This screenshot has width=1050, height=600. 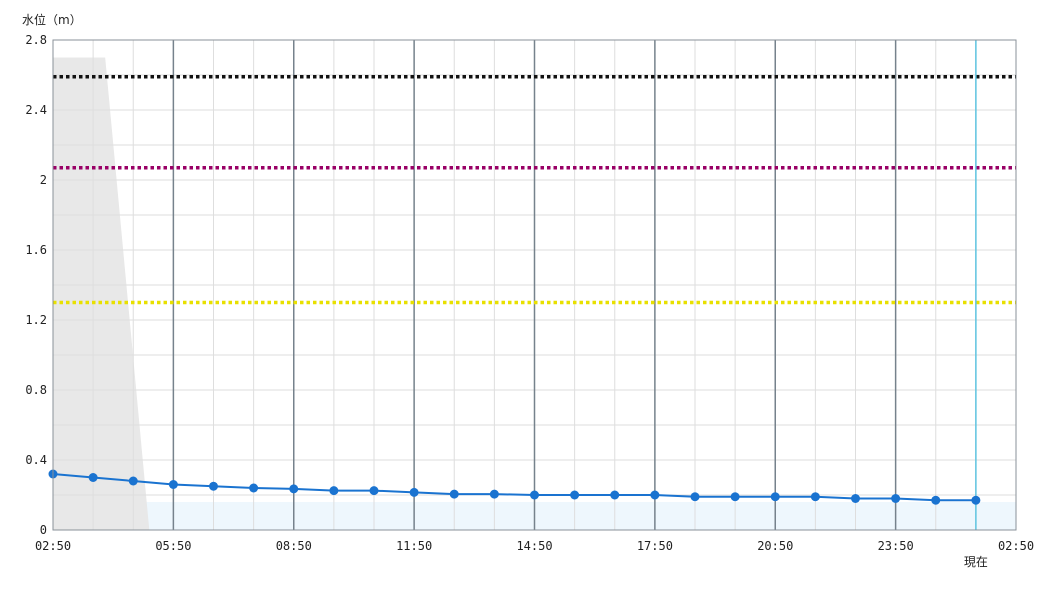 I want to click on y-tick-label: 0.4, so click(x=36, y=460).